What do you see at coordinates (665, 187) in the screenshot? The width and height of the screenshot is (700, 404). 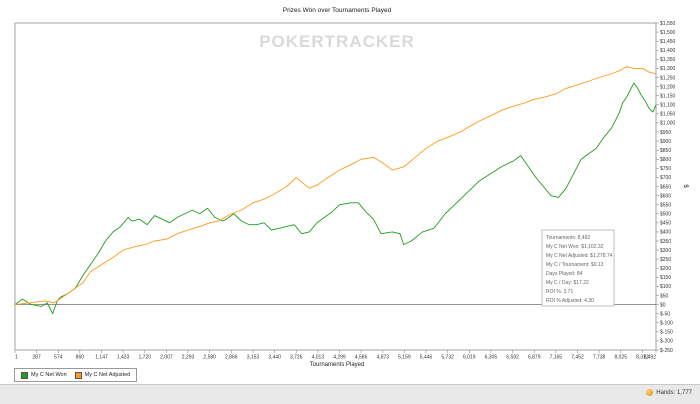 I see `y-tick-label: $650` at bounding box center [665, 187].